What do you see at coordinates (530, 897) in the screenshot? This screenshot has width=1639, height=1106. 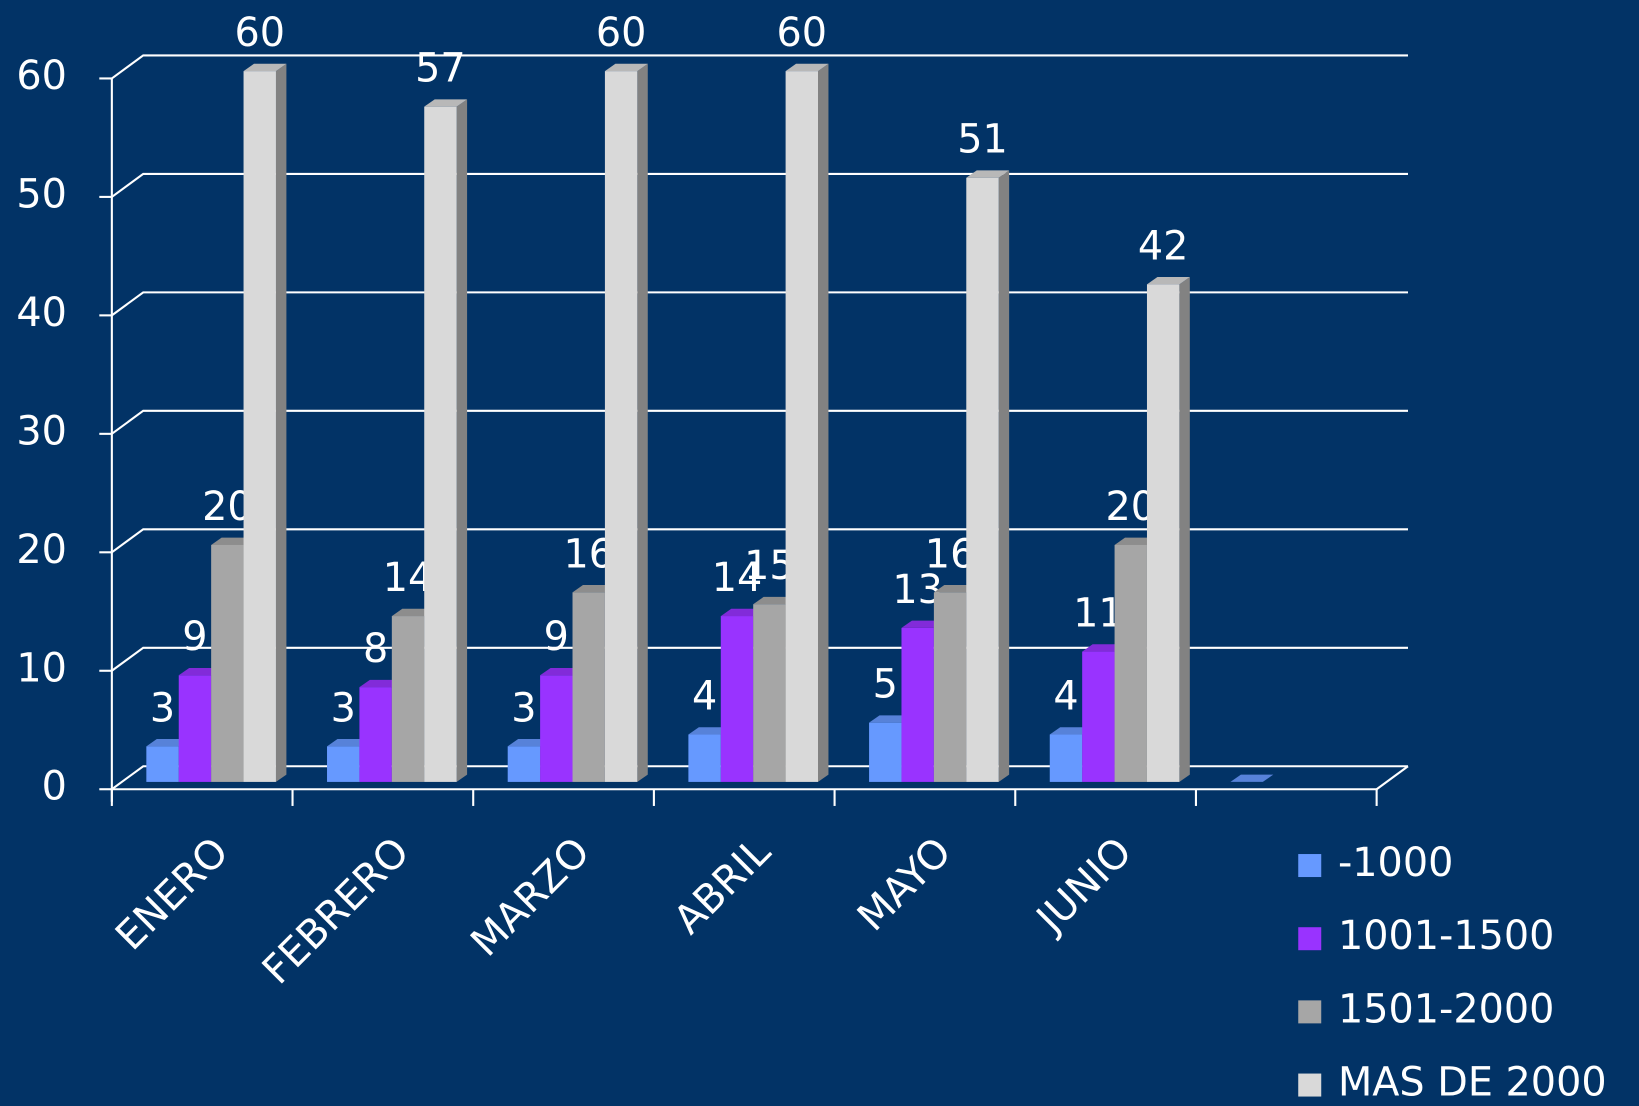 I see `x-tick-label: MARZO` at bounding box center [530, 897].